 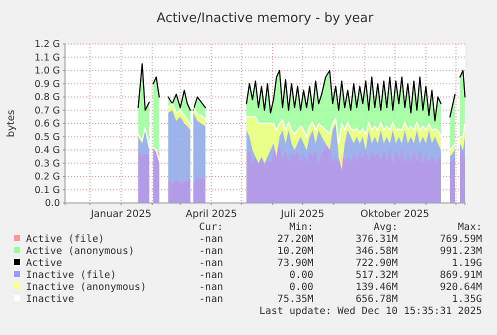 What do you see at coordinates (11, 124) in the screenshot?
I see `y-axis-title: bytes` at bounding box center [11, 124].